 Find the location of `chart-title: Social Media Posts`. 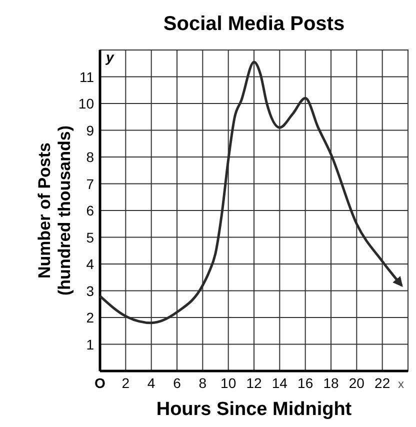

chart-title: Social Media Posts is located at coordinates (254, 24).